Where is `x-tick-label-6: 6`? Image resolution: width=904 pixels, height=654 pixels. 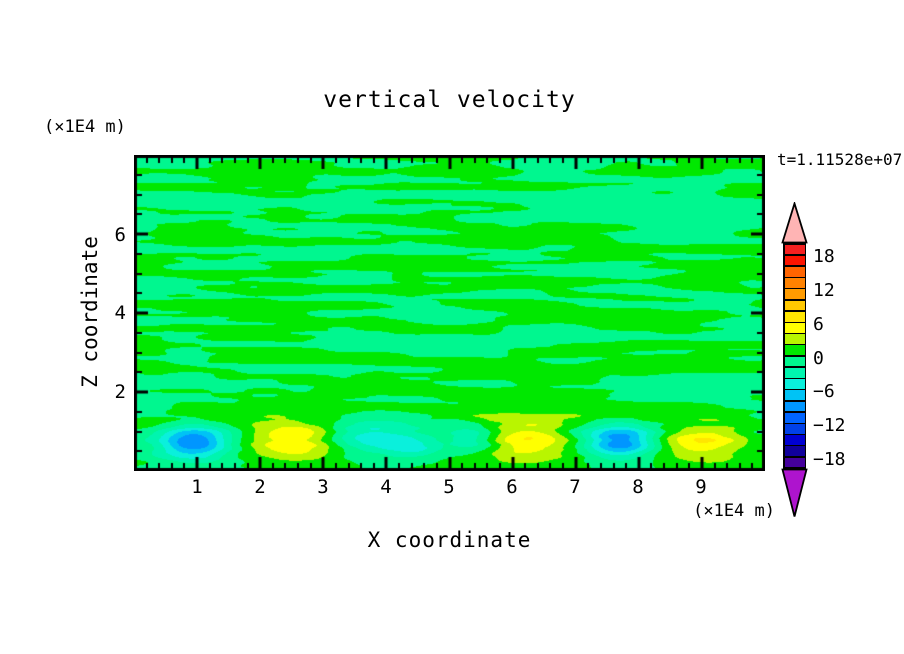 x-tick-label-6: 6 is located at coordinates (512, 487).